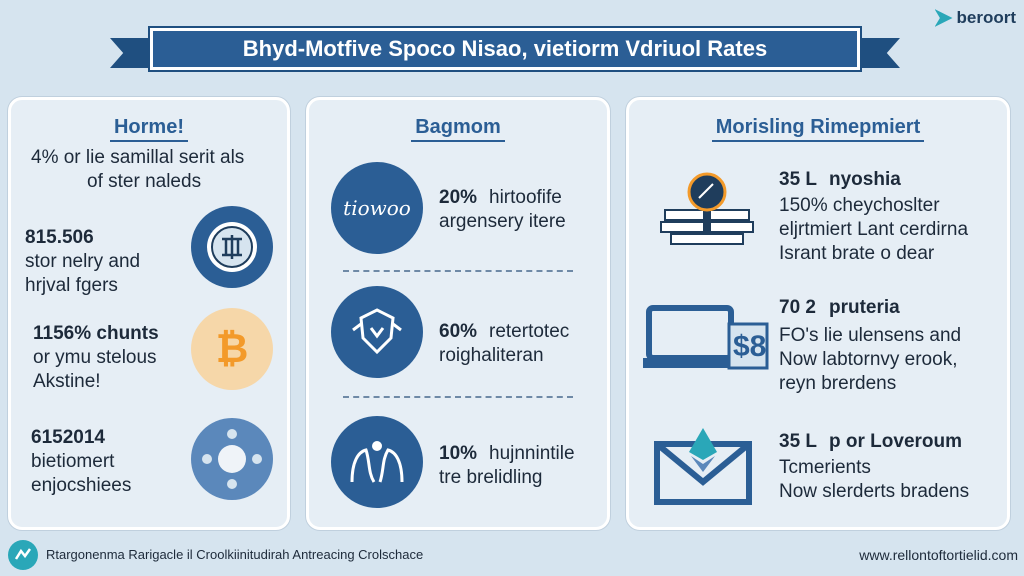 The image size is (1024, 576). I want to click on panel-intro-line-1: 4% or lie samillal serit als, so click(138, 157).